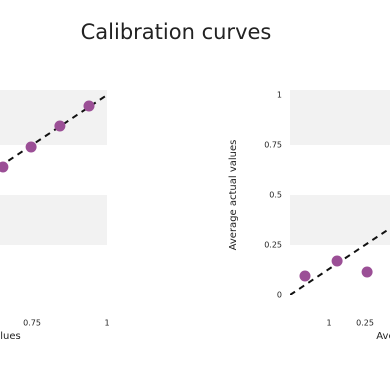  What do you see at coordinates (365, 323) in the screenshot?
I see `x-tick-label: 0.25` at bounding box center [365, 323].